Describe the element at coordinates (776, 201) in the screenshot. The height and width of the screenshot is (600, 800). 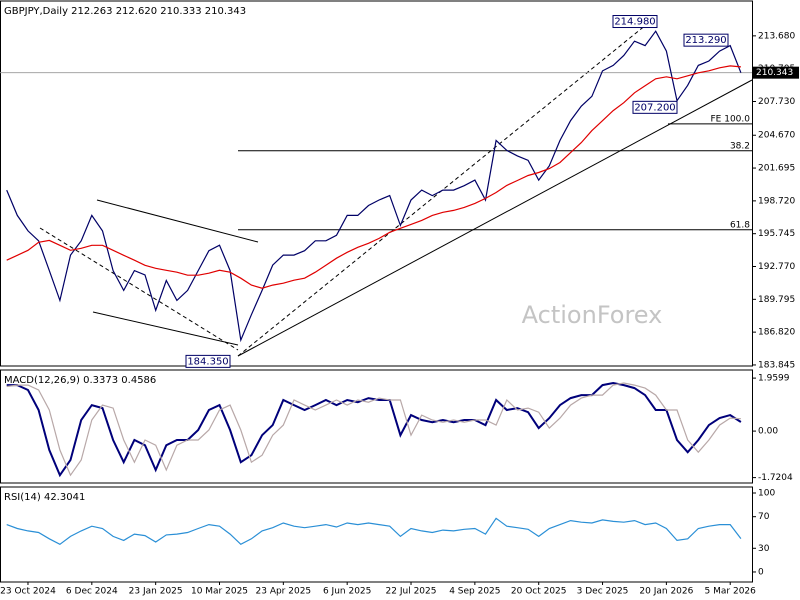
I see `y-tick-label: 198.720` at that location.